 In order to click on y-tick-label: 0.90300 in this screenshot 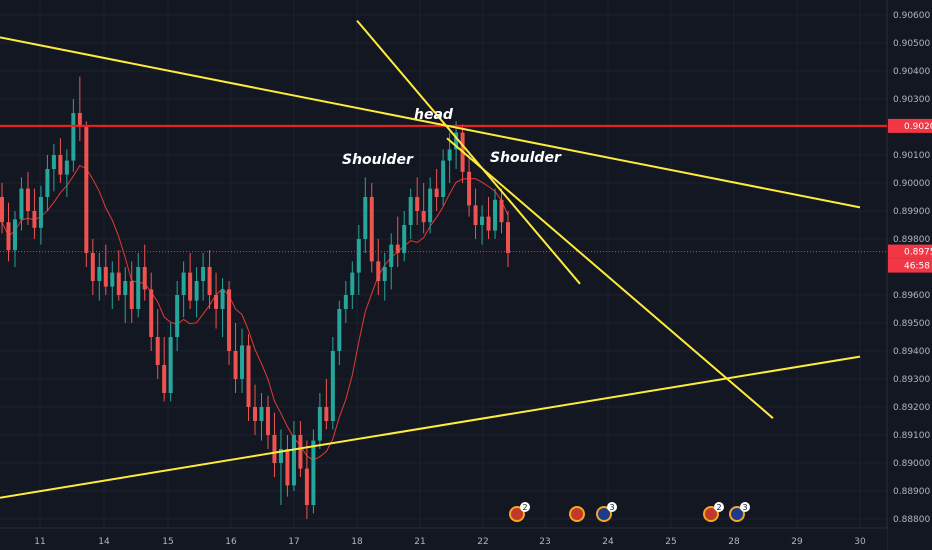, I will do `click(911, 100)`.